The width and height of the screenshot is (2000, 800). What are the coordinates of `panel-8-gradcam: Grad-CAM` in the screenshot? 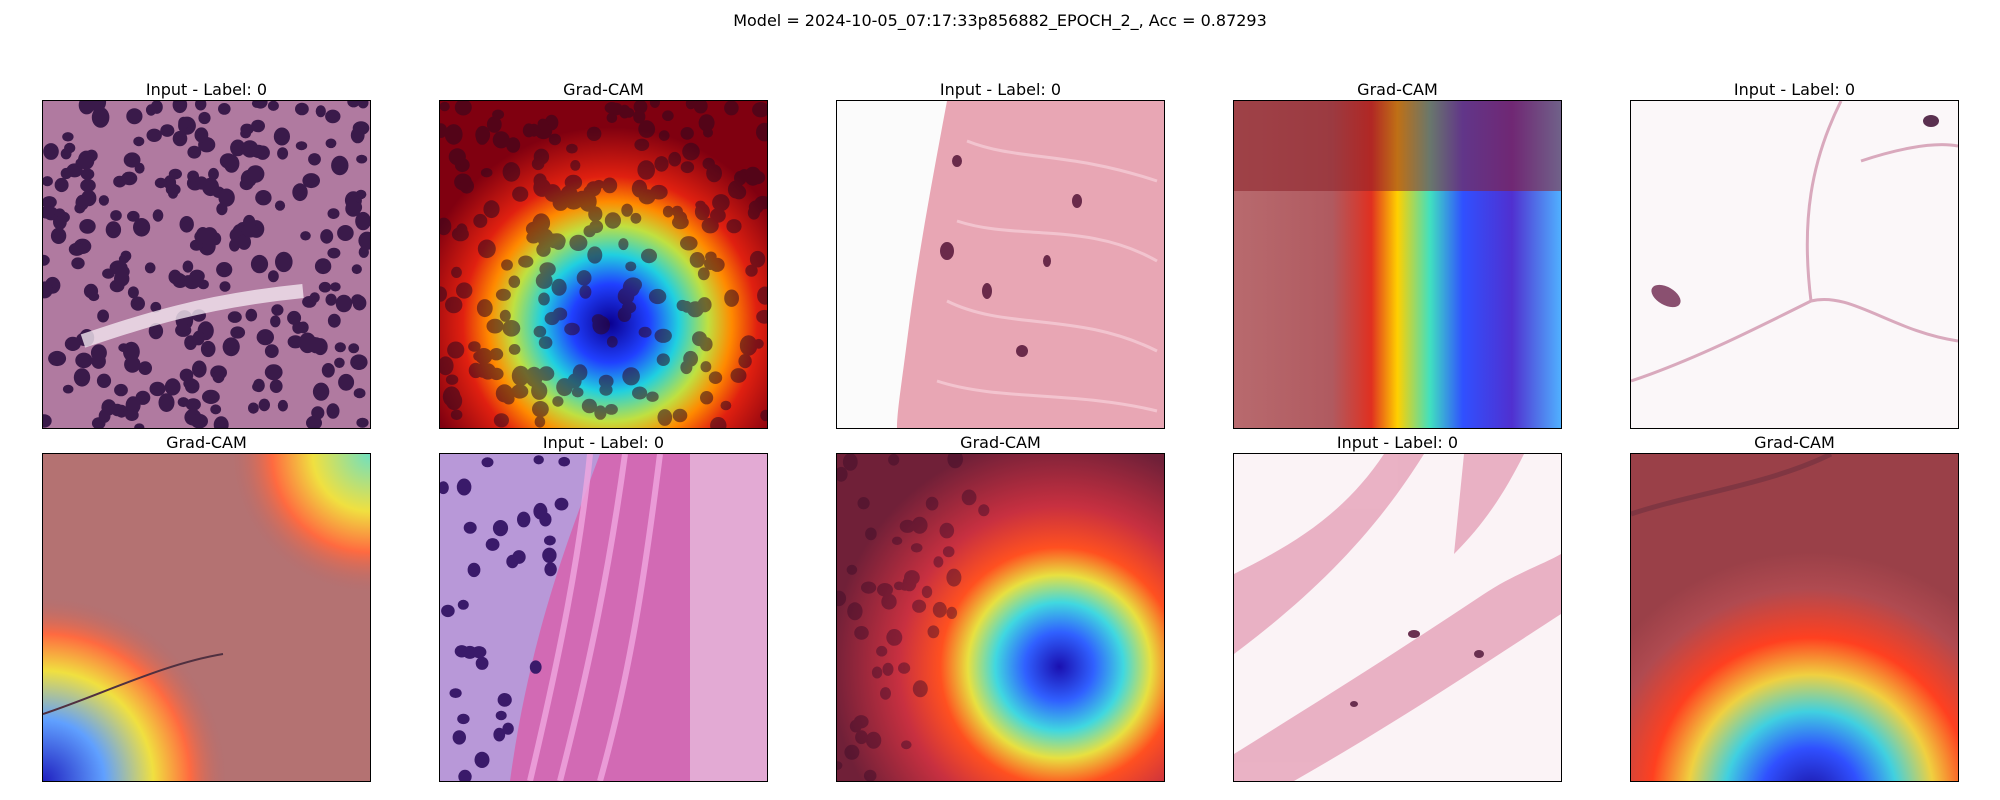 It's located at (1000, 607).